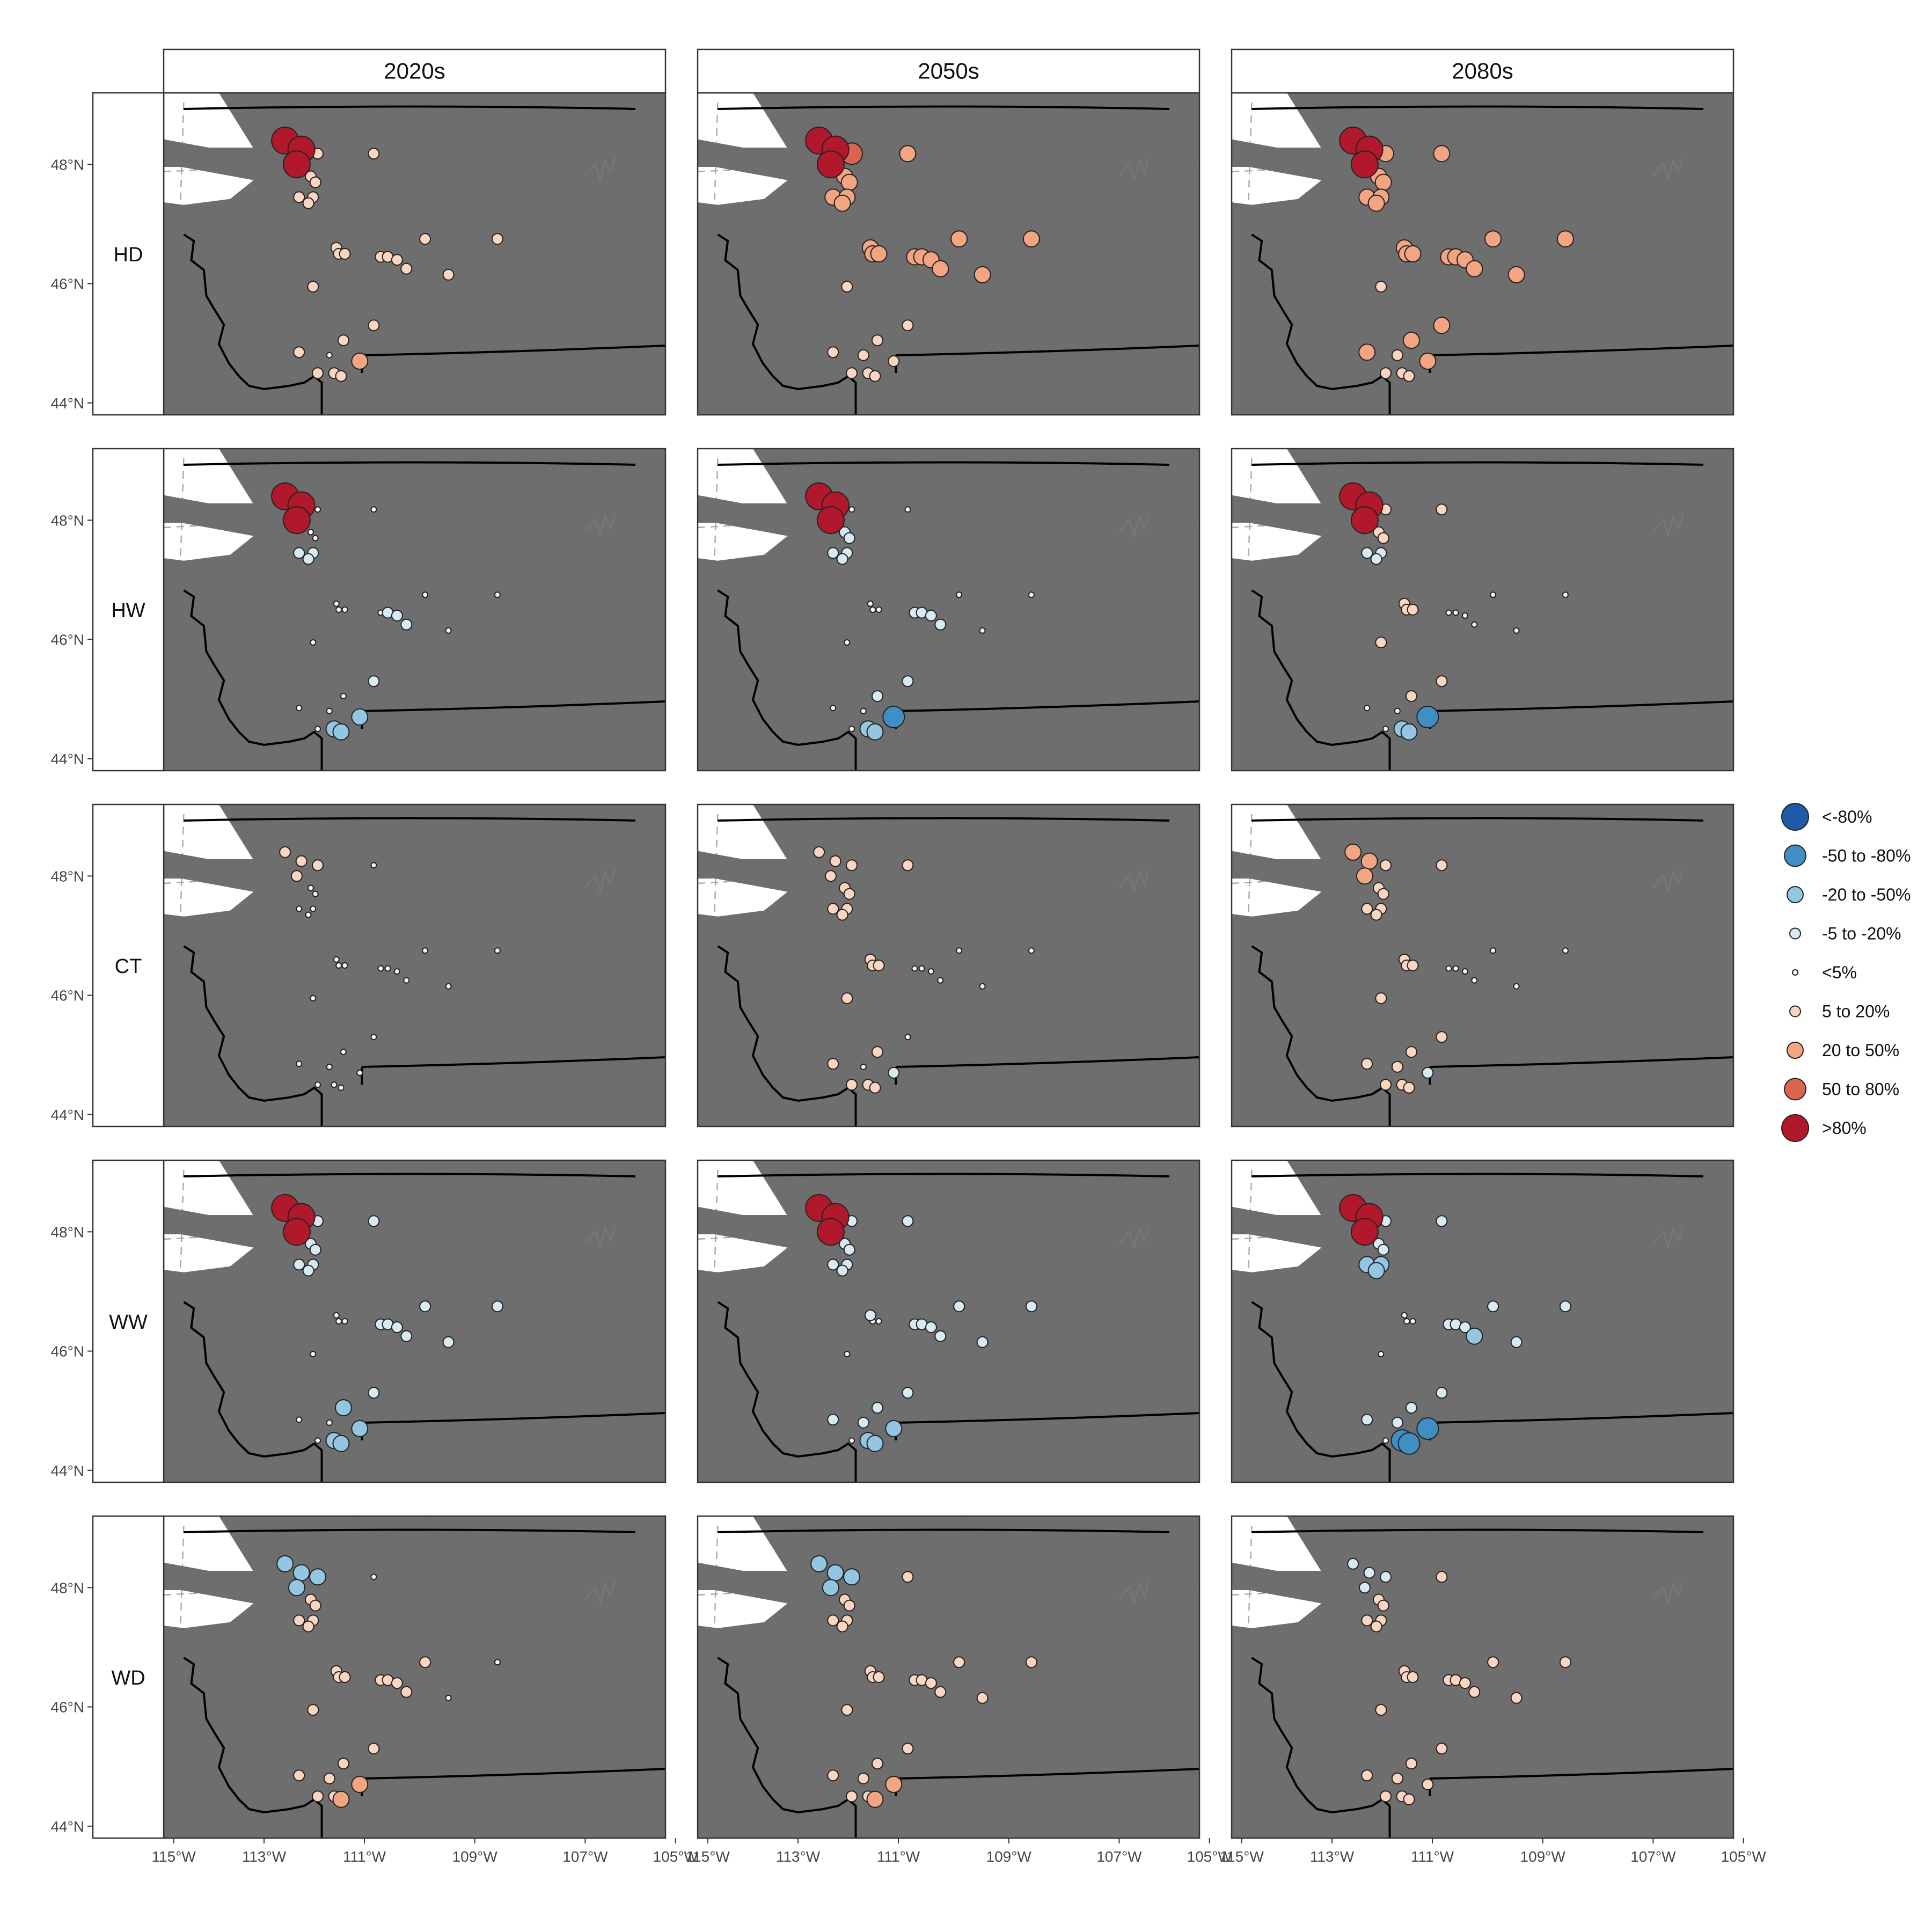  Describe the element at coordinates (1492, 617) in the screenshot. I see `state-borders` at that location.